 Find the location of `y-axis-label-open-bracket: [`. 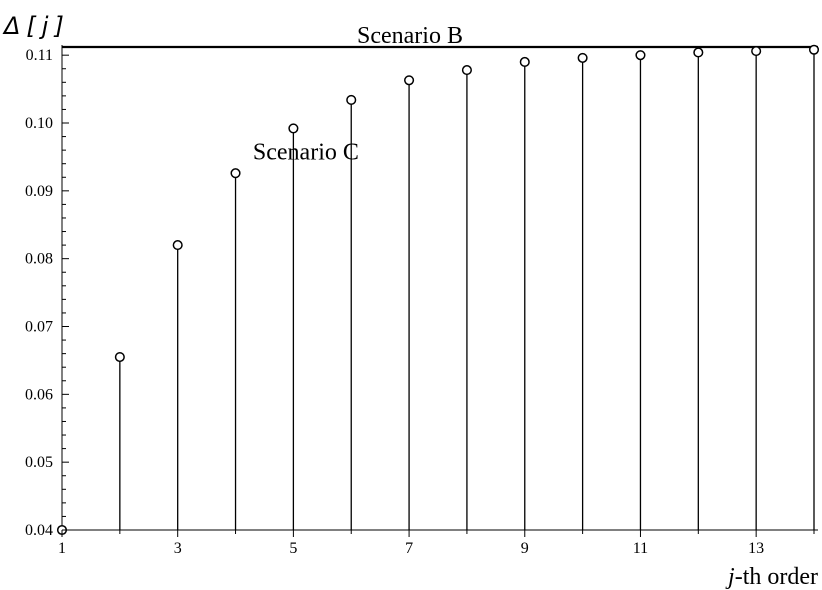

y-axis-label-open-bracket: [ is located at coordinates (31, 26).